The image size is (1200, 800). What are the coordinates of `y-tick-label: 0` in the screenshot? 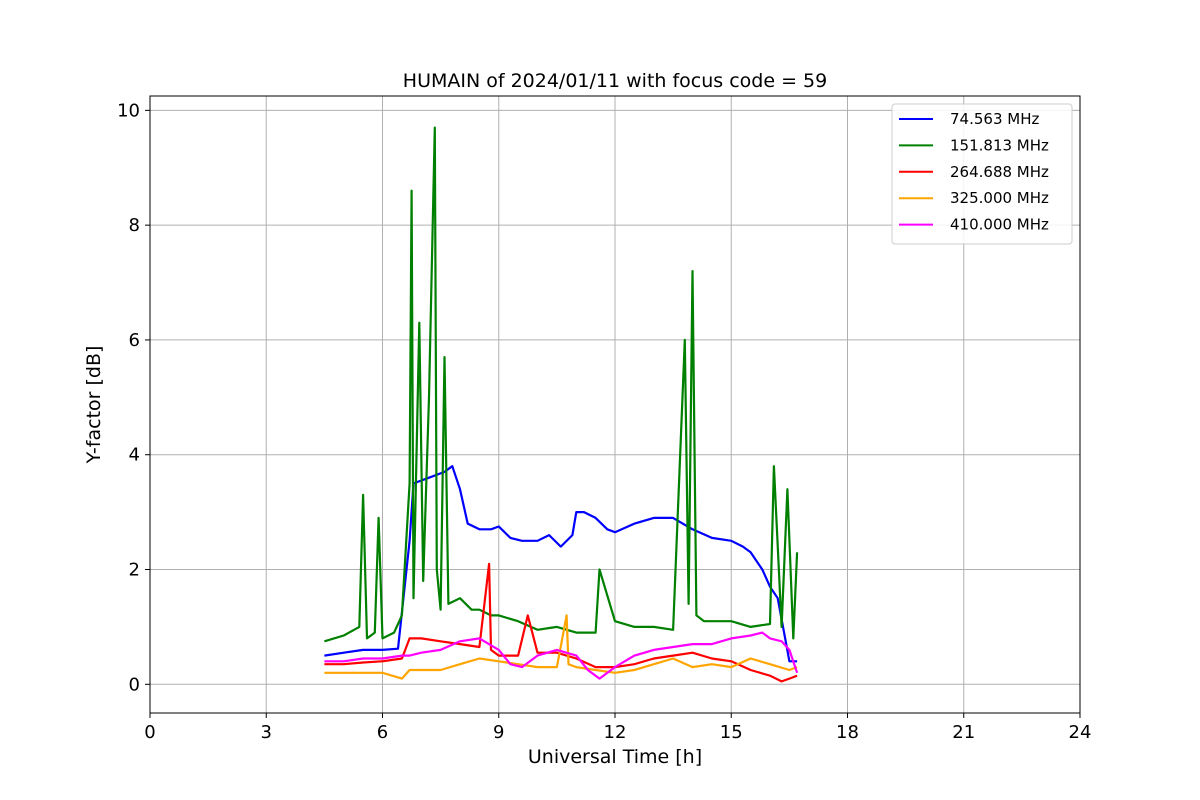 It's located at (134, 684).